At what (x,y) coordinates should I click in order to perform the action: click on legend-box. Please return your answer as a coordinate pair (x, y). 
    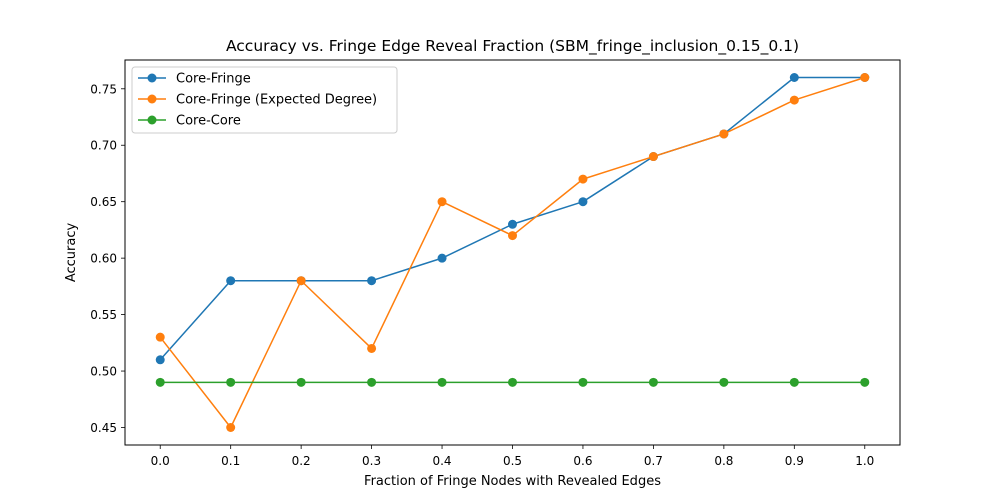
    Looking at the image, I should click on (264, 100).